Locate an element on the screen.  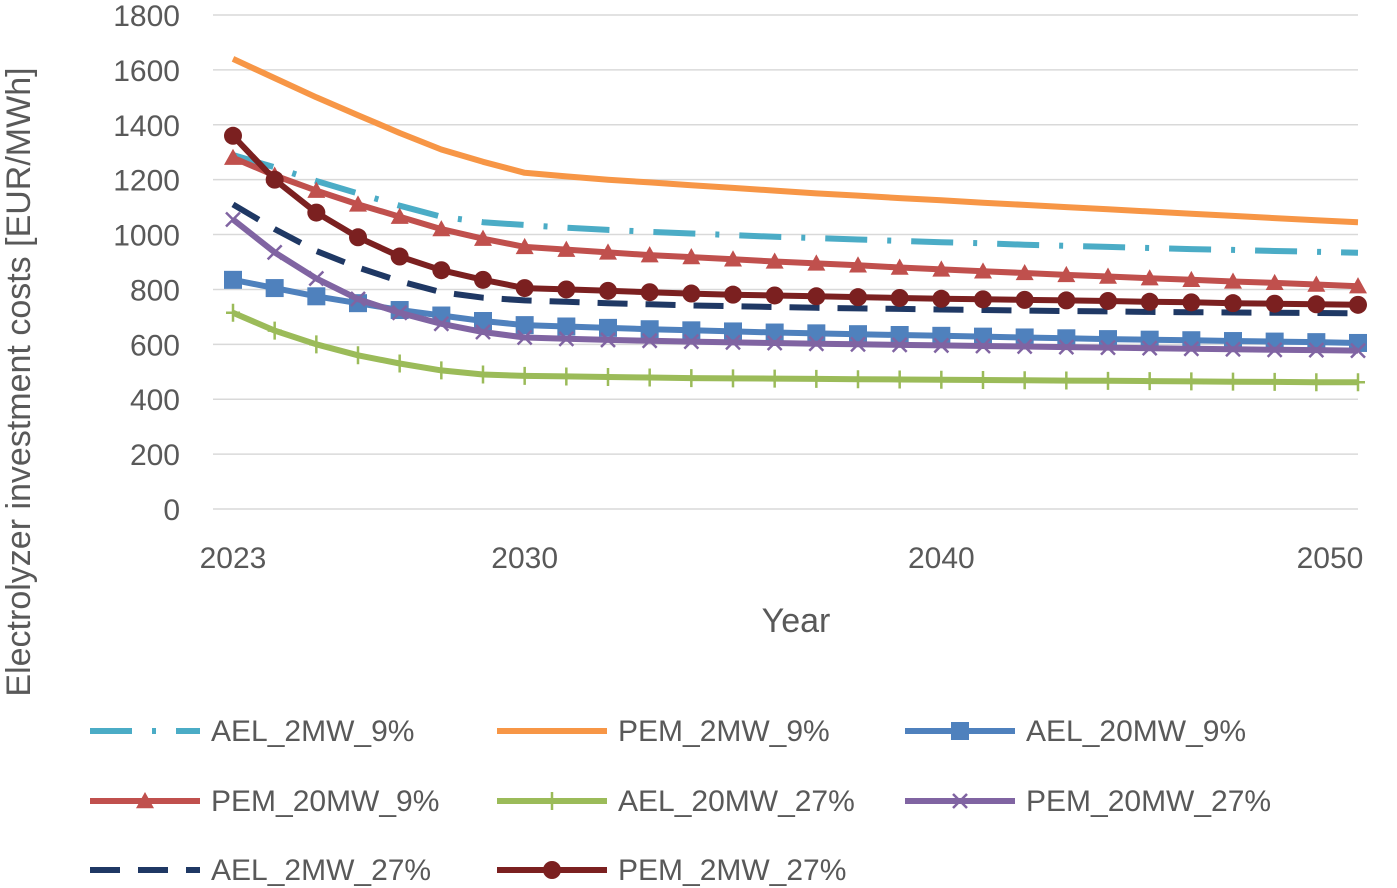
y-tick-label: 400 is located at coordinates (155, 400).